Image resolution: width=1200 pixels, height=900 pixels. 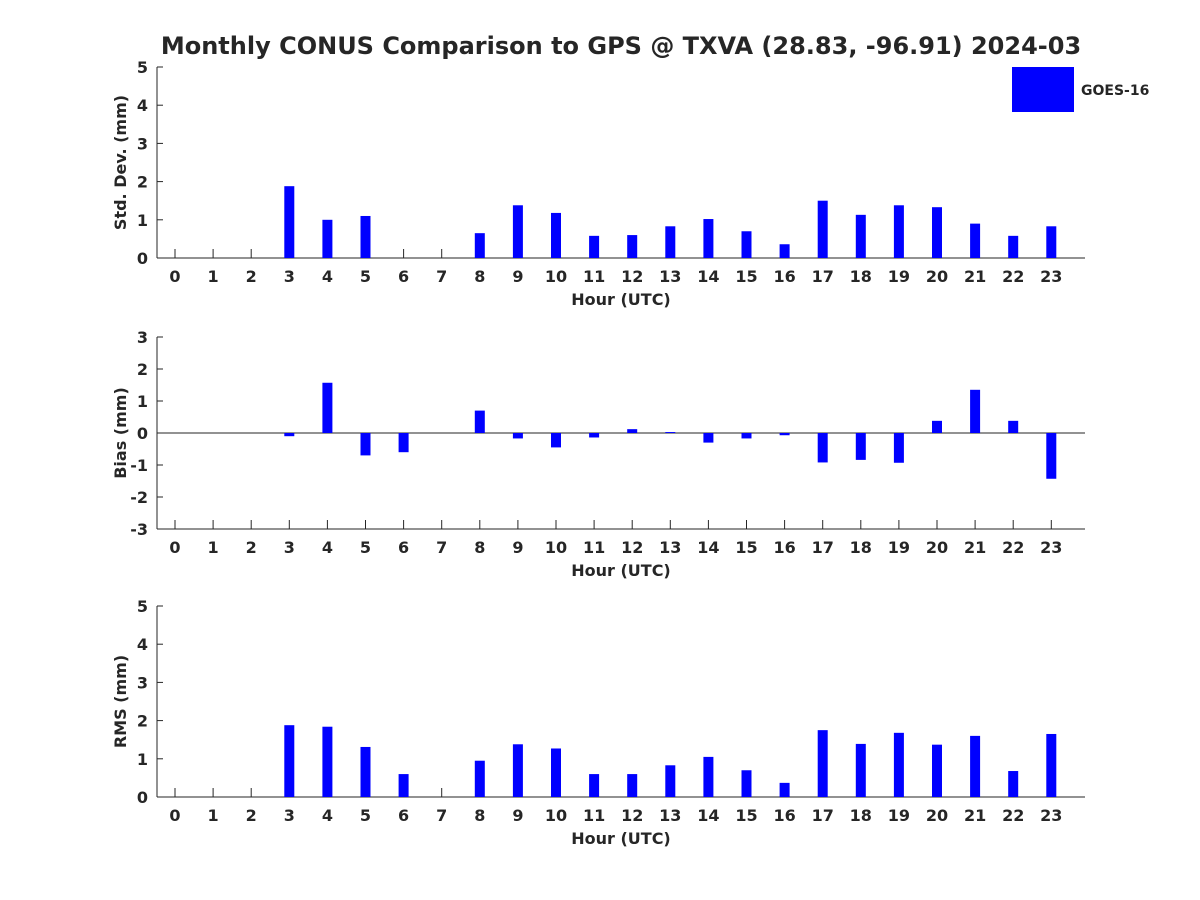 I want to click on x-tick-label: 9, so click(x=517, y=547).